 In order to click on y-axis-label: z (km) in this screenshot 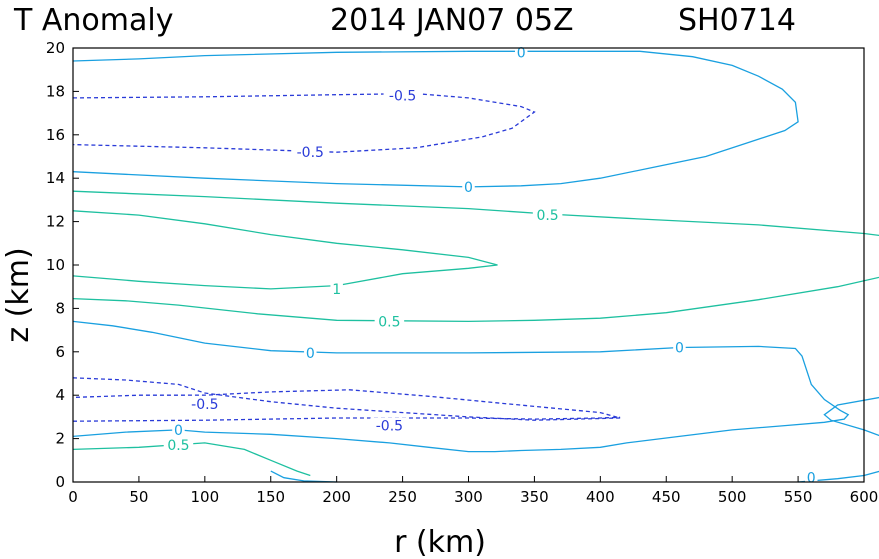, I will do `click(18, 294)`.